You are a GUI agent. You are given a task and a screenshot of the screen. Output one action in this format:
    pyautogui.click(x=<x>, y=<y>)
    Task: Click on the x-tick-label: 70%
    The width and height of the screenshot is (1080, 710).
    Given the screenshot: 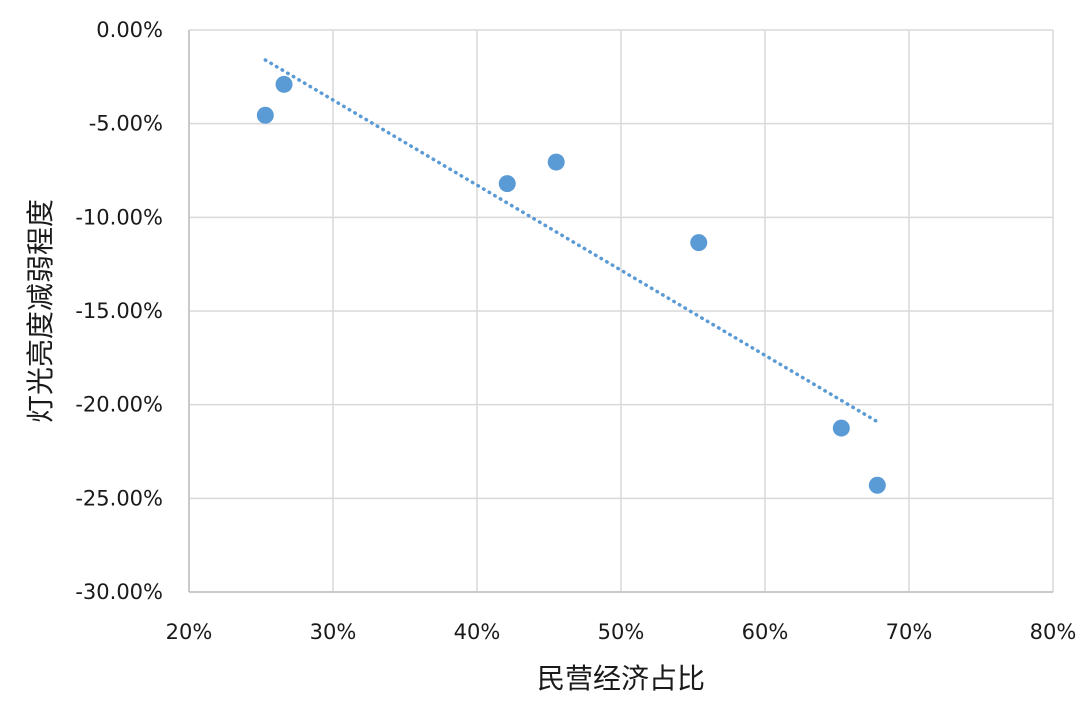 What is the action you would take?
    pyautogui.click(x=909, y=632)
    